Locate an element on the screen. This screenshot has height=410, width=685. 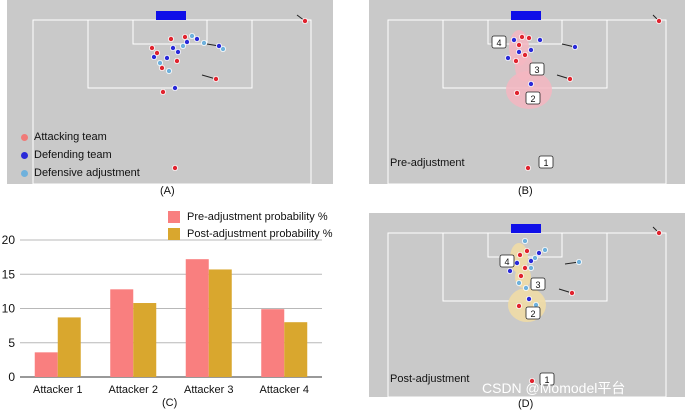
attacker-marker-text: 2 is located at coordinates (532, 99).